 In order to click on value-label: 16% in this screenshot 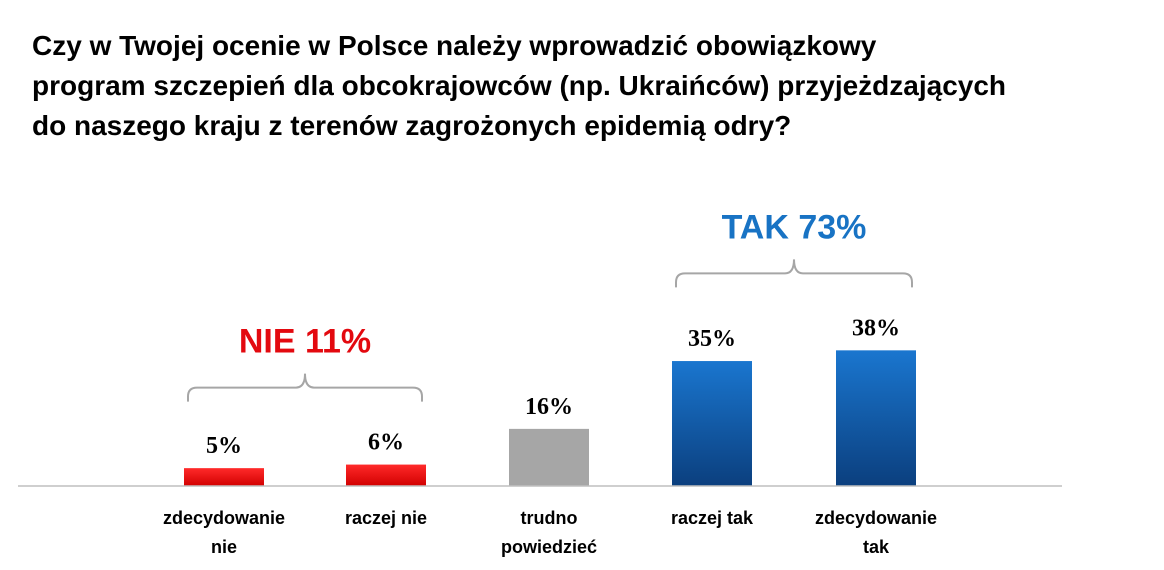, I will do `click(549, 407)`.